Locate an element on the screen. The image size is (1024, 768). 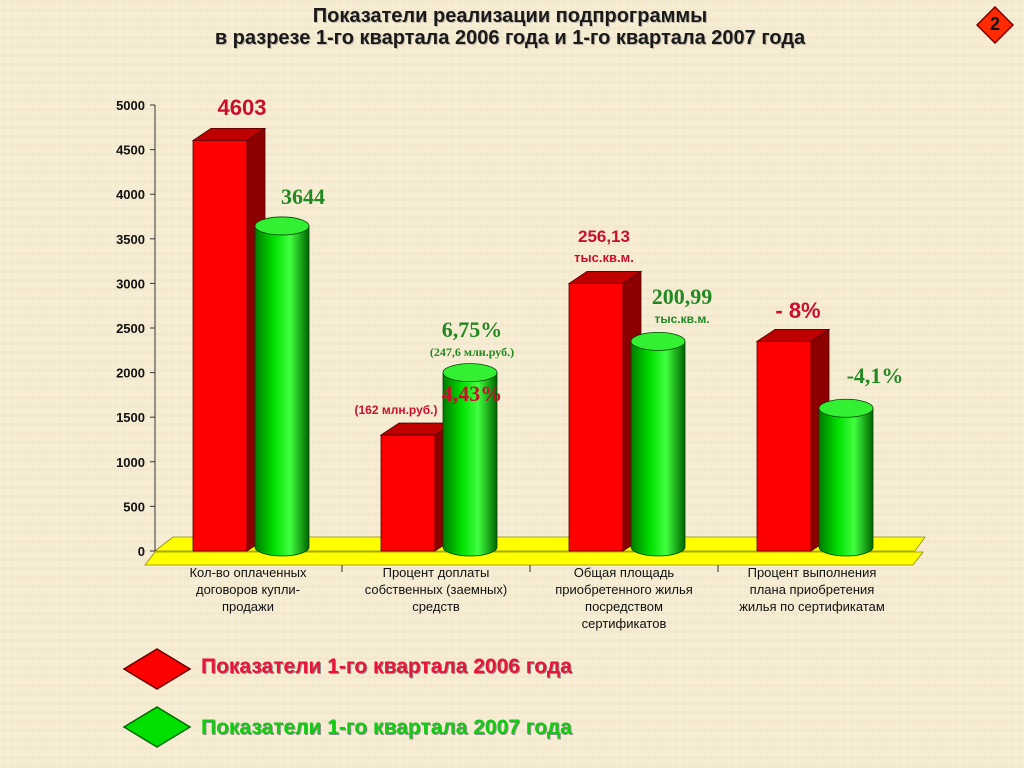
data-label-2007-note: (247,6 млн.руб.) is located at coordinates (472, 352).